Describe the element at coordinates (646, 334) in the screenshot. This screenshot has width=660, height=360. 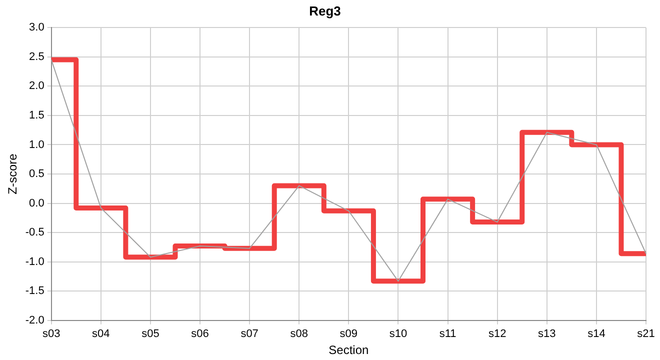
I see `x-tick-label: s21` at that location.